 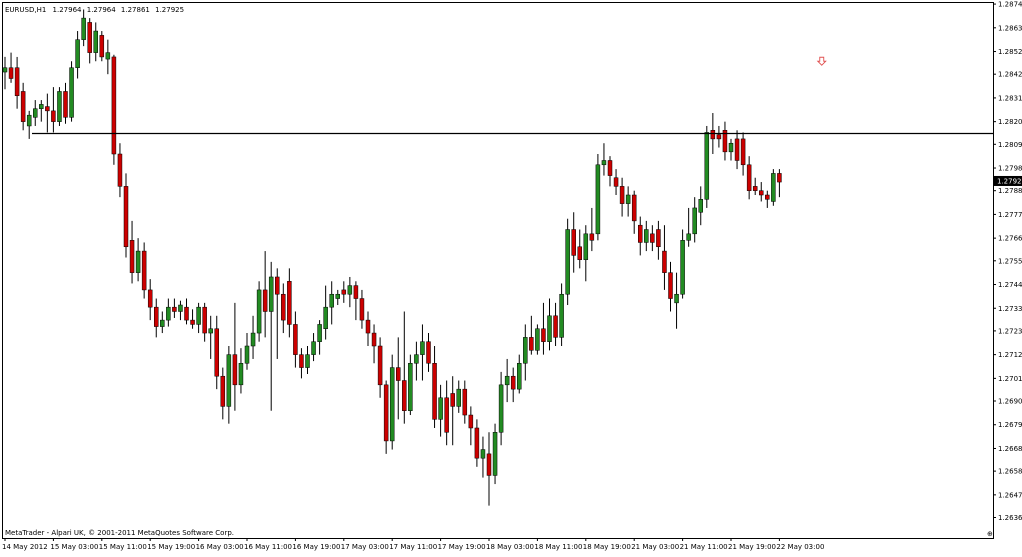 I want to click on x-tick-label: 21 May 19:00, so click(x=752, y=547).